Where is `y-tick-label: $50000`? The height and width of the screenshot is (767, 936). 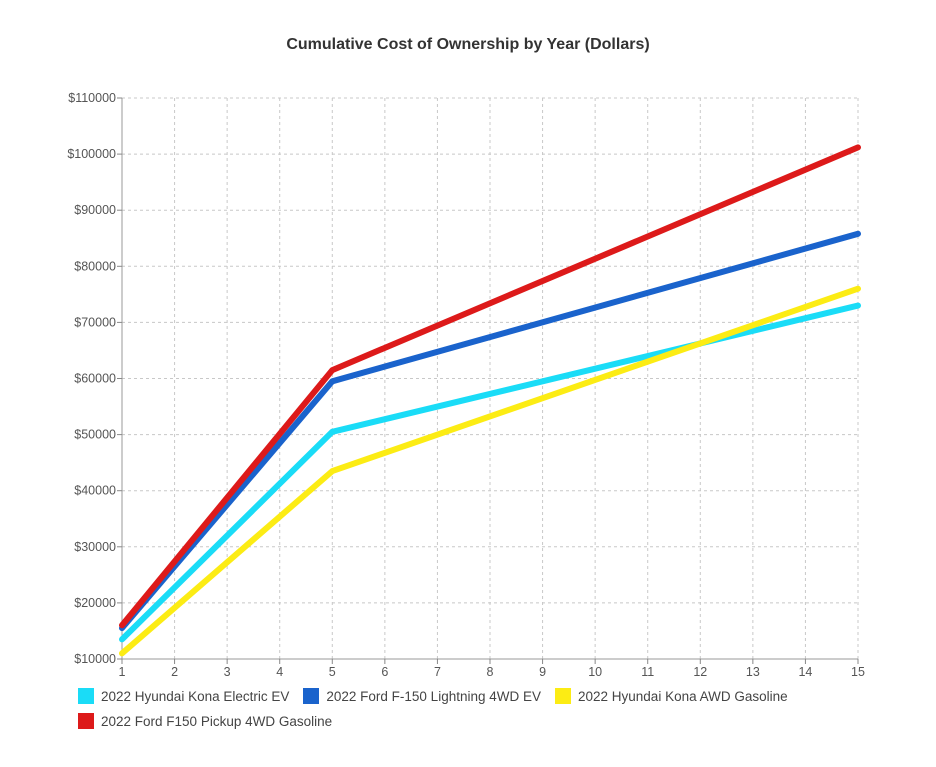
y-tick-label: $50000 is located at coordinates (95, 435).